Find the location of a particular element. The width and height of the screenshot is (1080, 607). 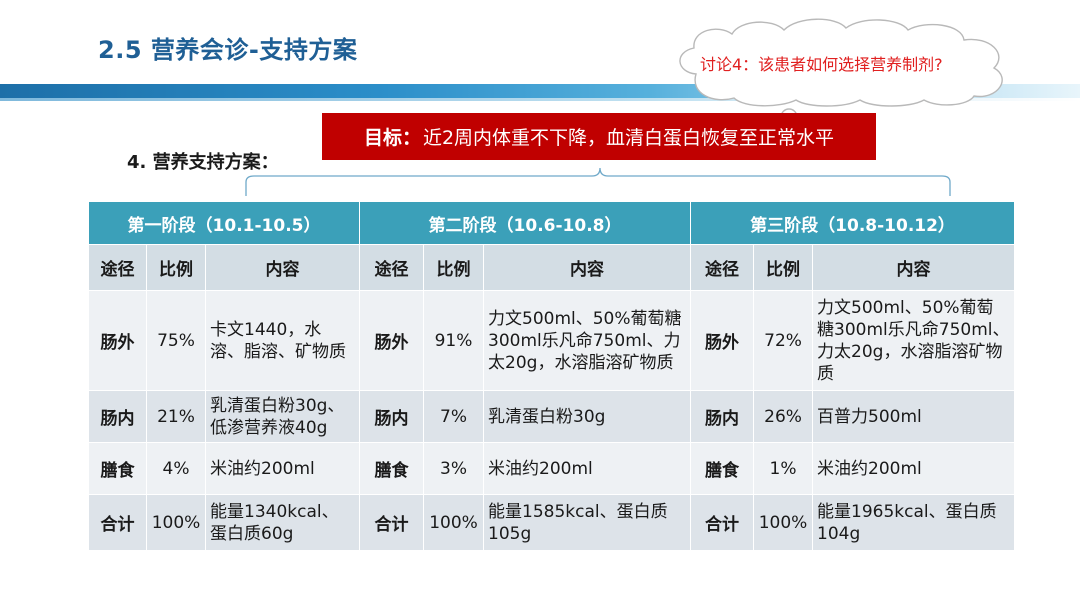

content-cell: 乳清蛋白粉30g is located at coordinates (587, 416).